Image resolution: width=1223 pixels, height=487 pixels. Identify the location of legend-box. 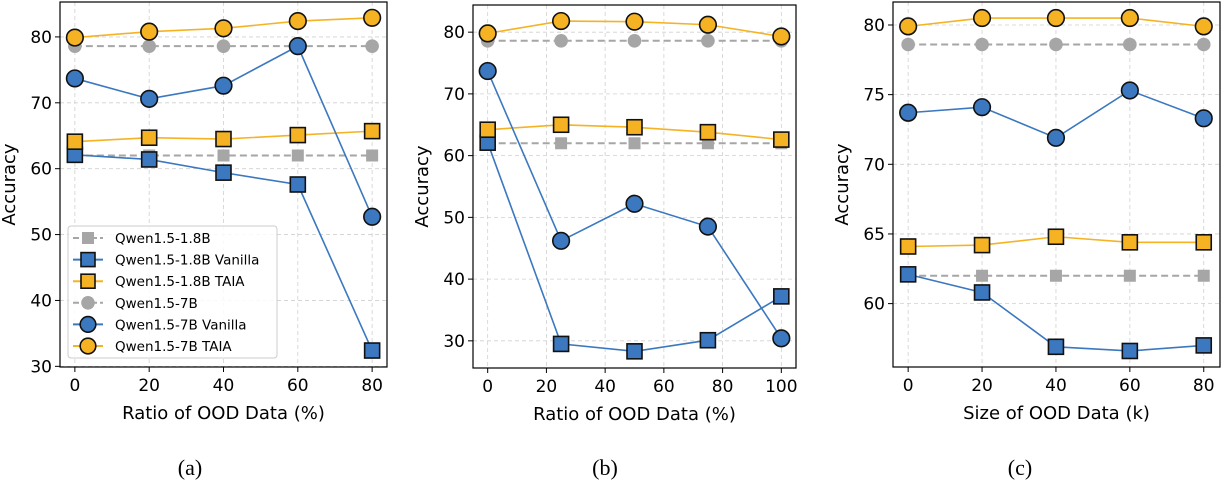
(172, 292).